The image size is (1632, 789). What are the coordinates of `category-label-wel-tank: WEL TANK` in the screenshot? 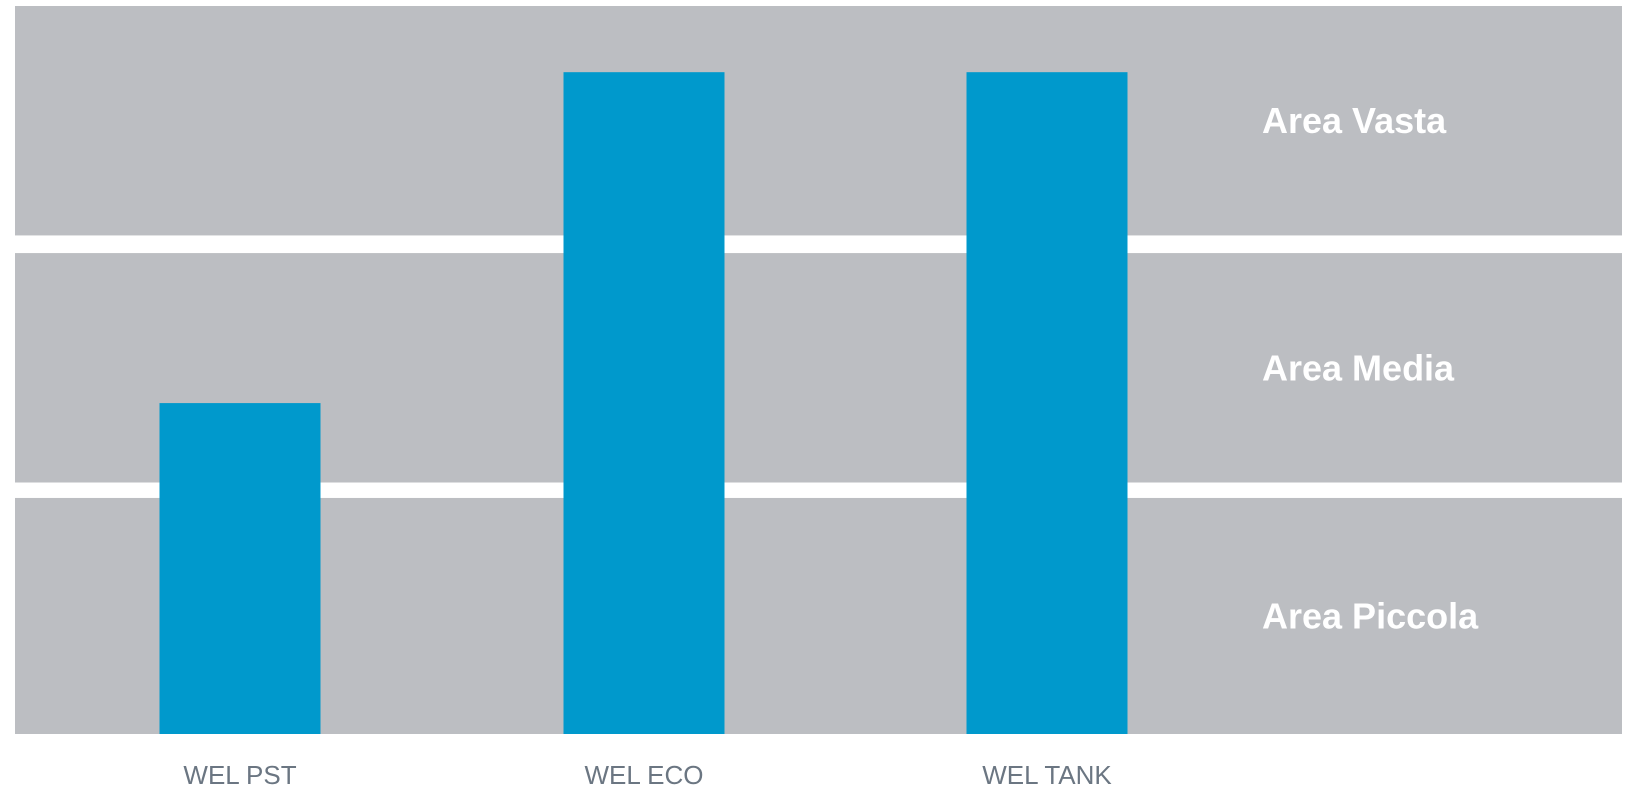 It's located at (1047, 774).